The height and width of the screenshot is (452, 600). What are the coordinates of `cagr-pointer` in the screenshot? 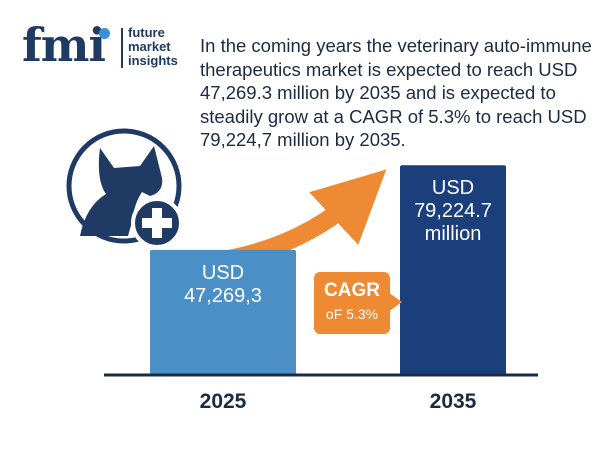 It's located at (395, 302).